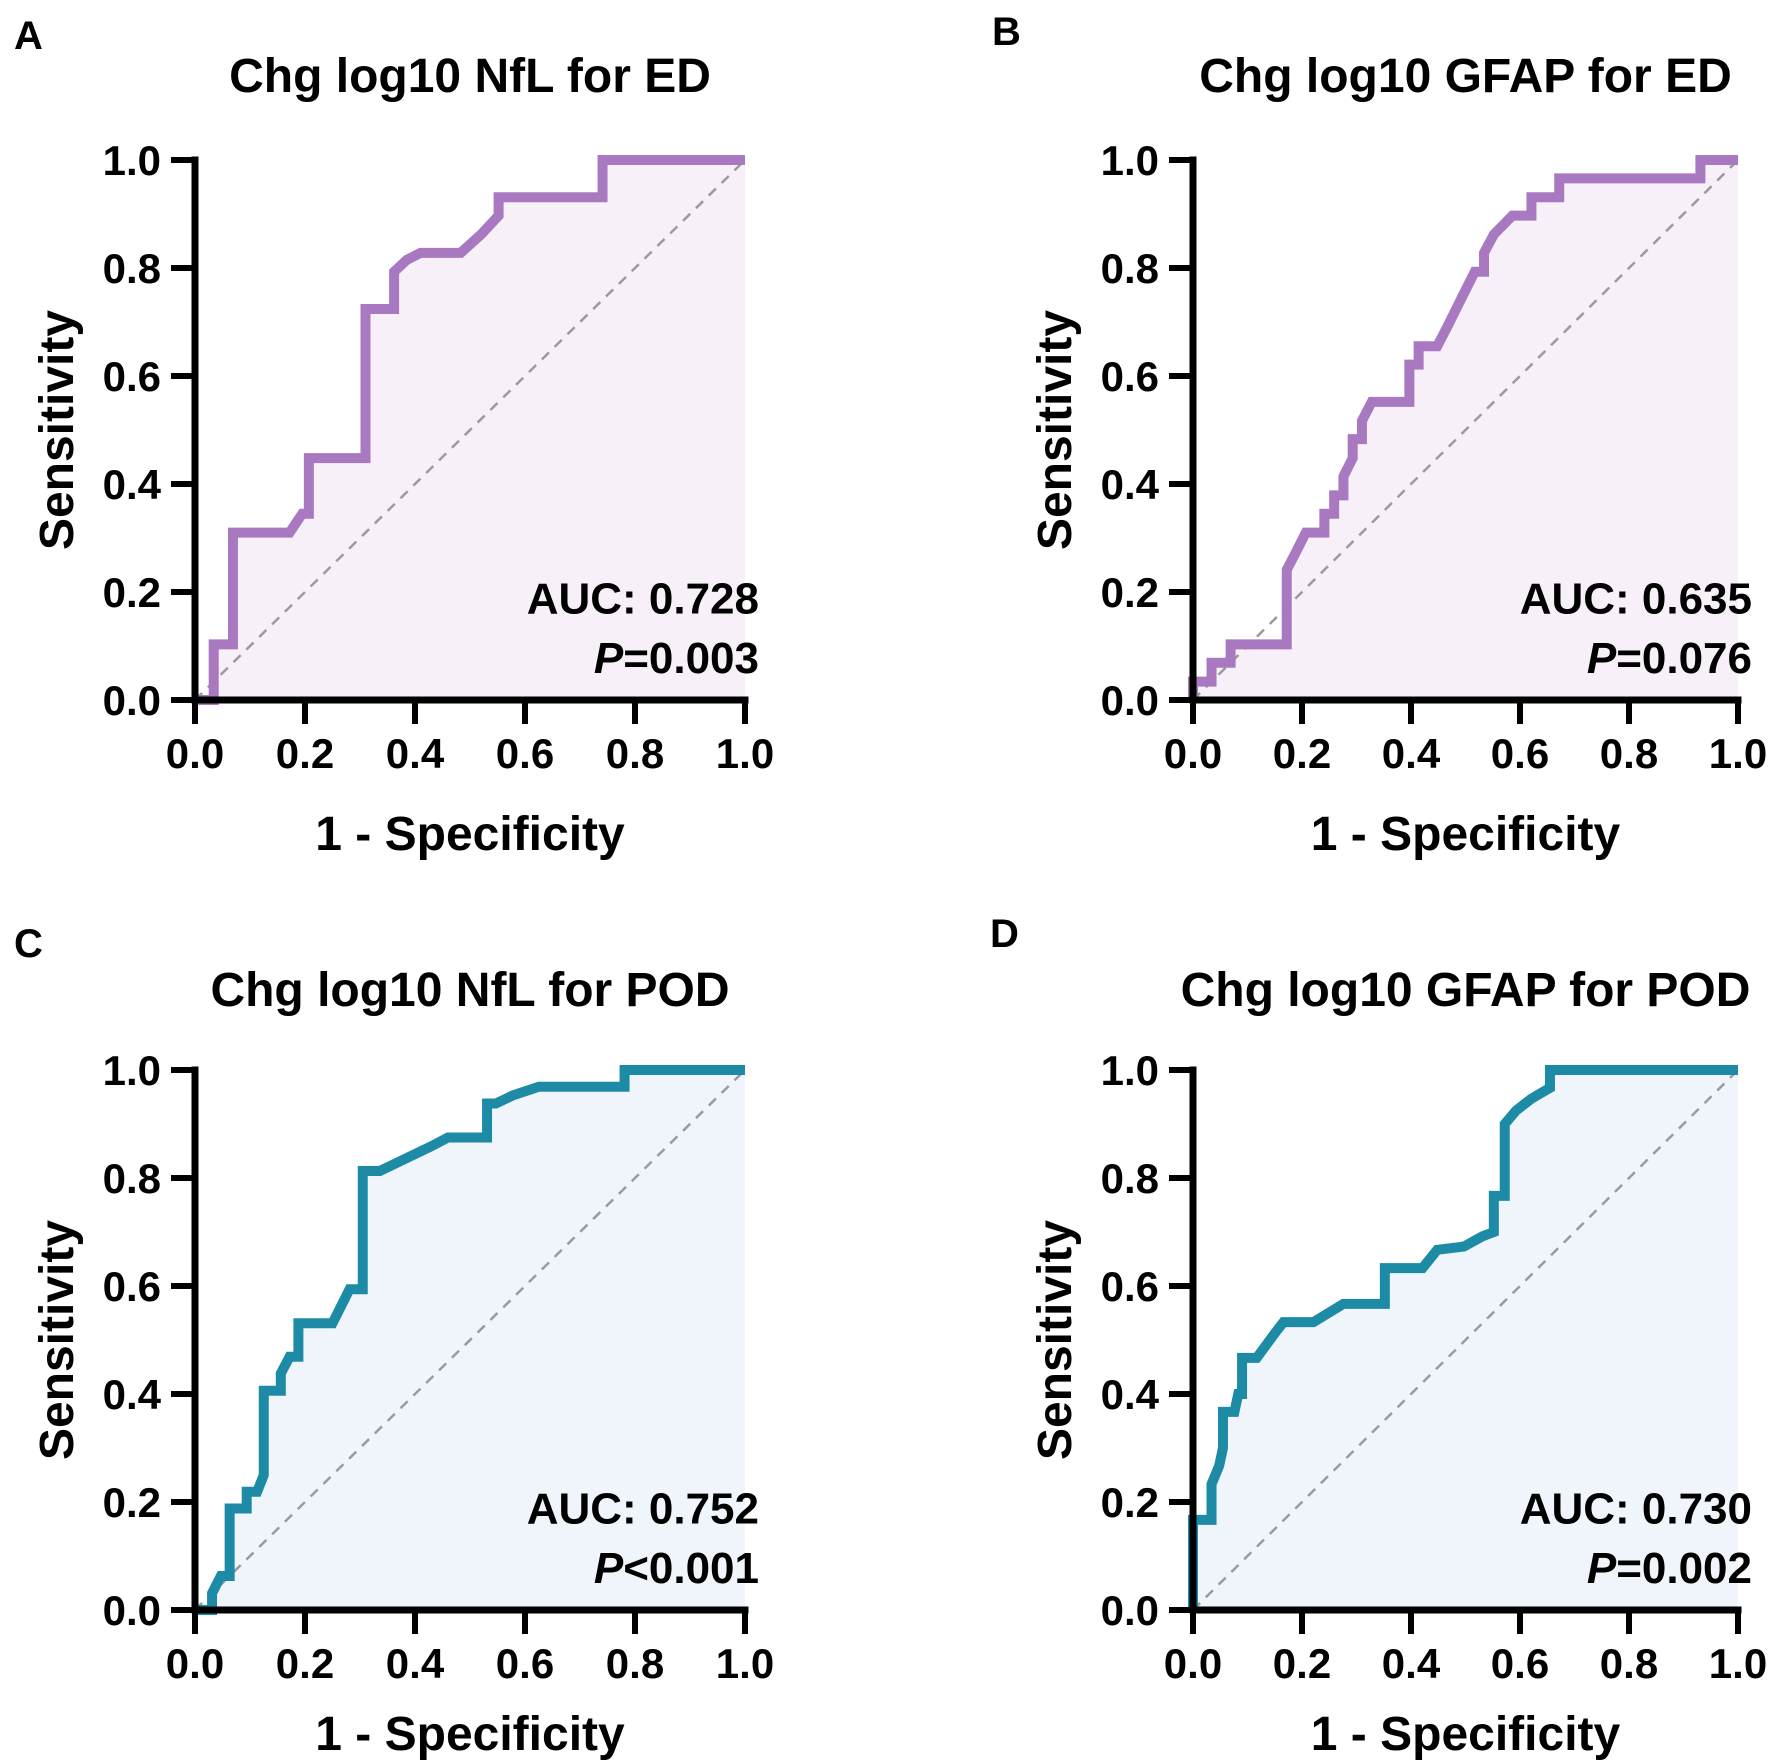  Describe the element at coordinates (1004, 934) in the screenshot. I see `panel-letter-d: D` at that location.